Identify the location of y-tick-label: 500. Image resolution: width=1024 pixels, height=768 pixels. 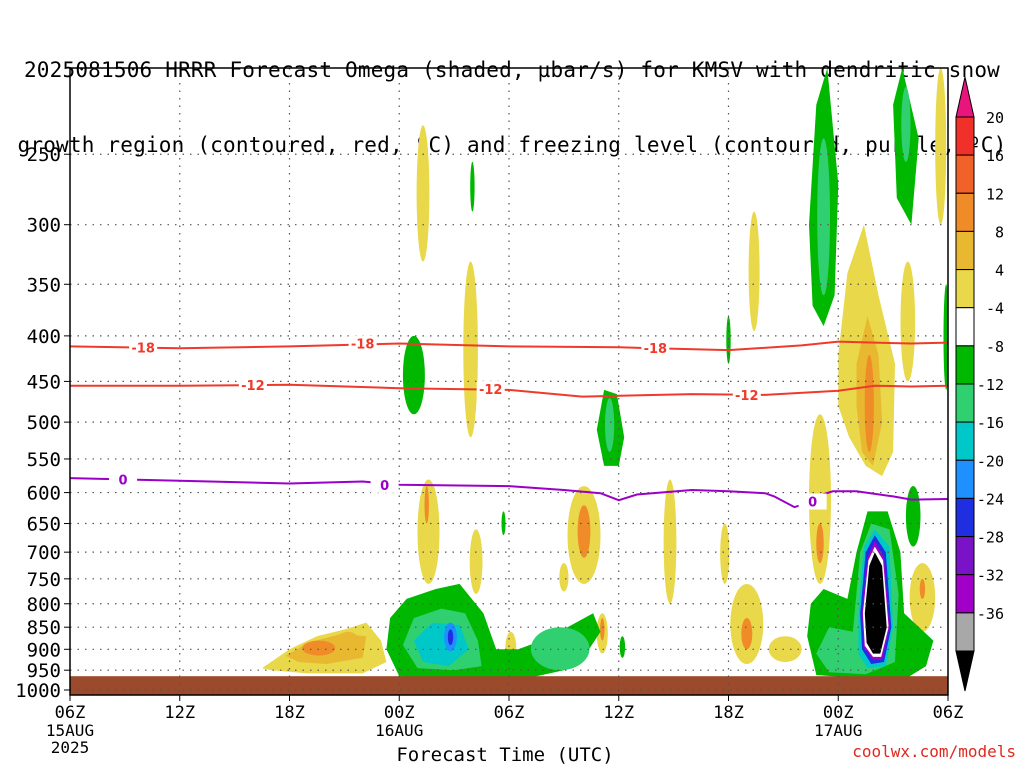
(44, 423).